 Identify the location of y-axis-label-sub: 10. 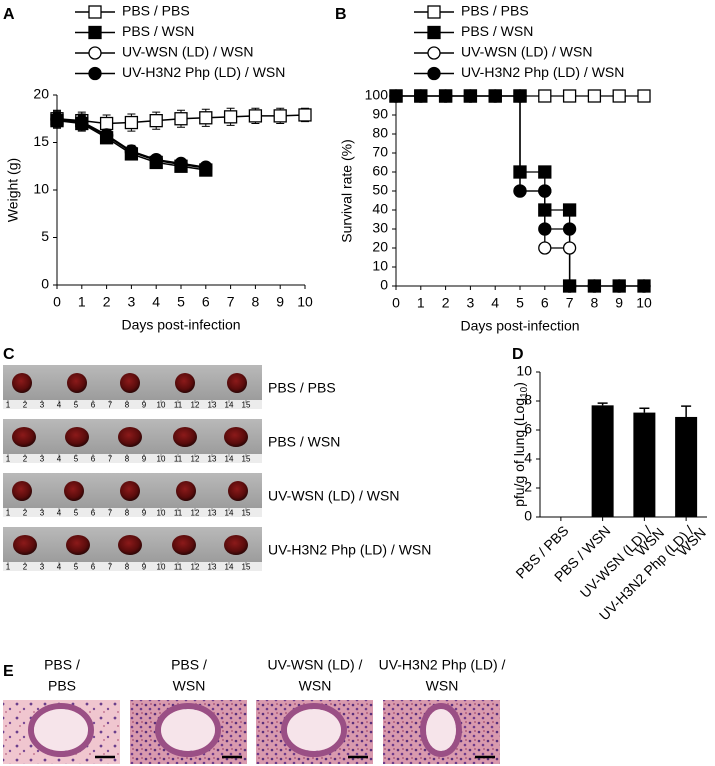
(524, 392).